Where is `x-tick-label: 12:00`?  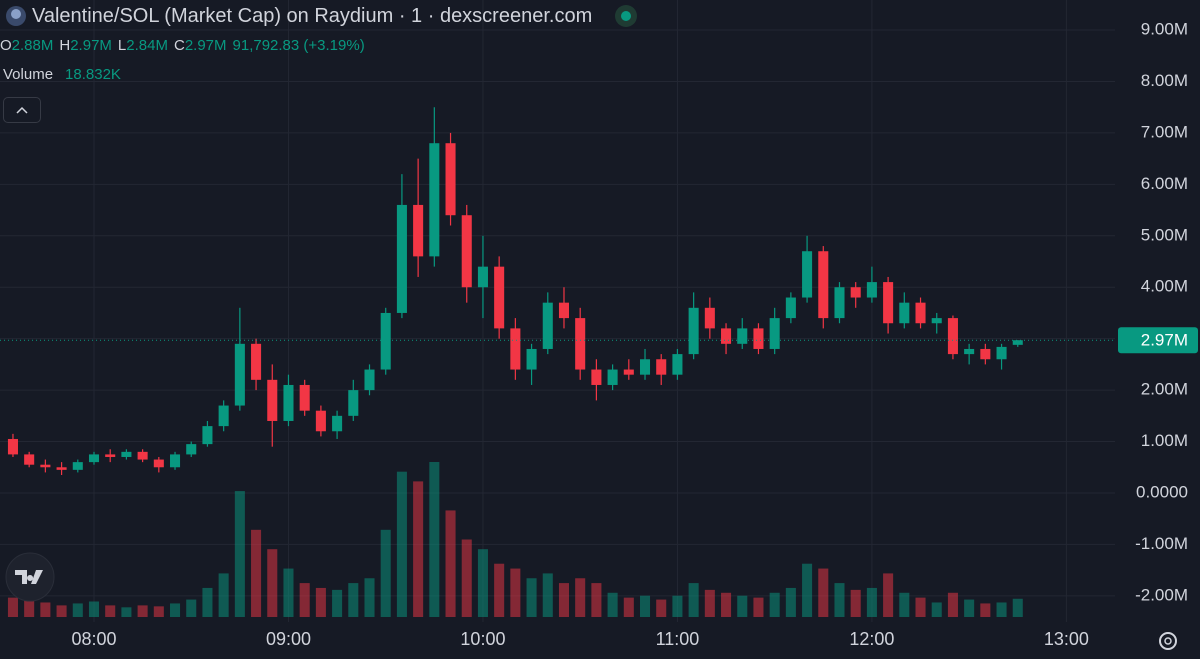
x-tick-label: 12:00 is located at coordinates (871, 639).